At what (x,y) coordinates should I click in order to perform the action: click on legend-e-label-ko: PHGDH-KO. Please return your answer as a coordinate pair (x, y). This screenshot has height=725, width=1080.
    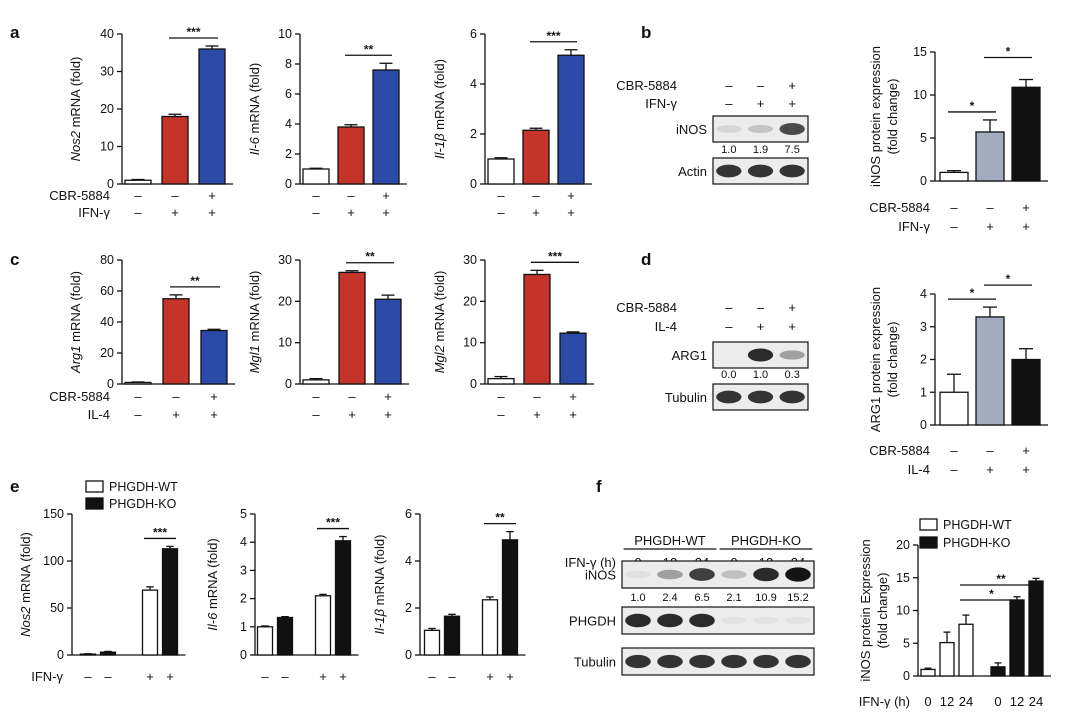
    Looking at the image, I should click on (143, 504).